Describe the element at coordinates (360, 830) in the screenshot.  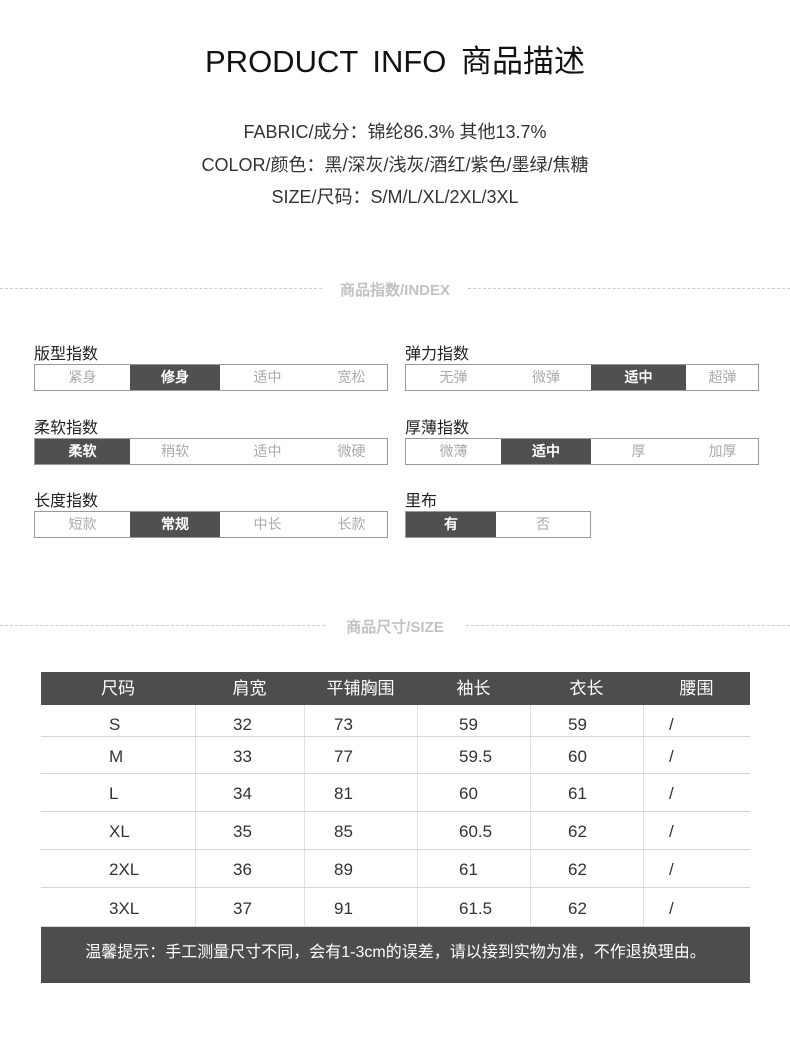
I see `table-cell: 85` at that location.